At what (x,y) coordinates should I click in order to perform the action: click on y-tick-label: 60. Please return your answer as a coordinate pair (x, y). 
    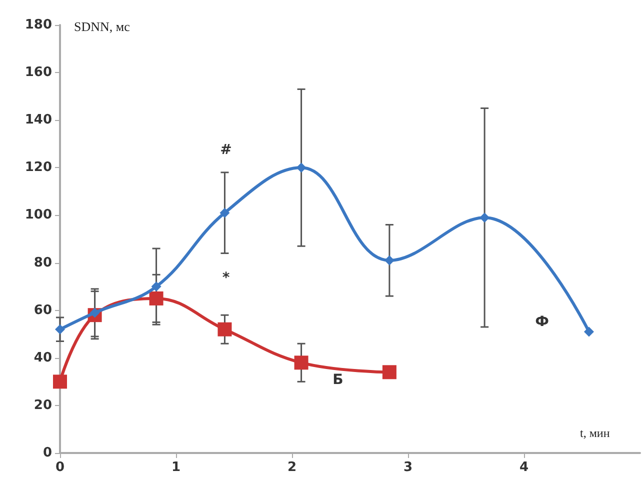
    Looking at the image, I should click on (43, 310).